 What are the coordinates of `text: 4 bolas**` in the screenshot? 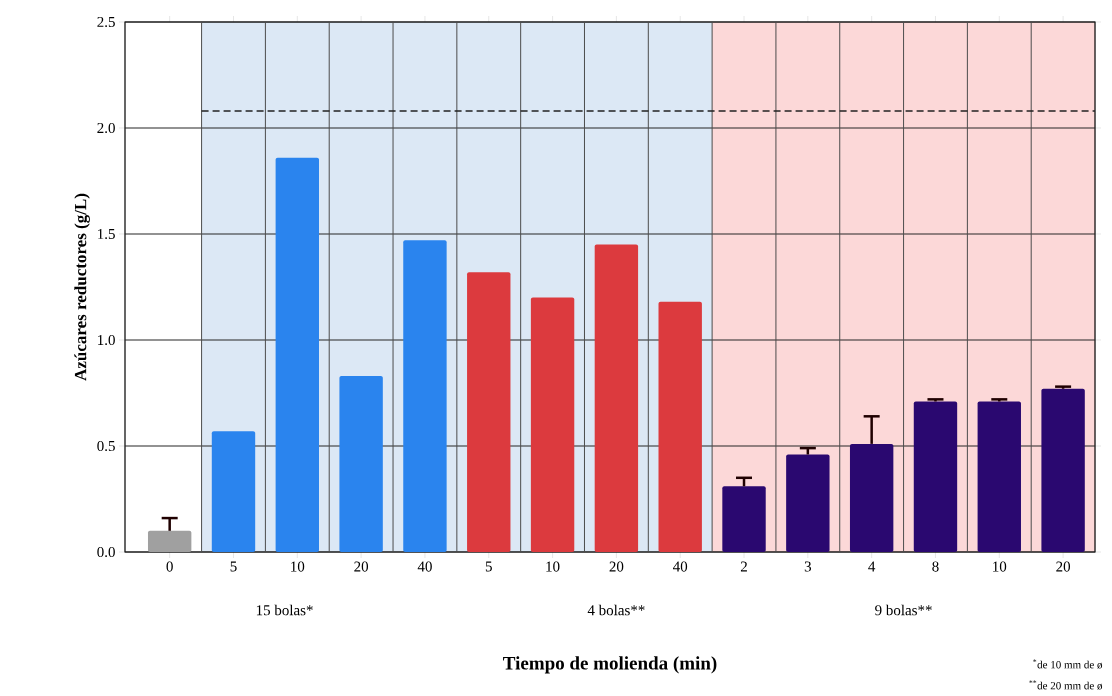 It's located at (616, 610).